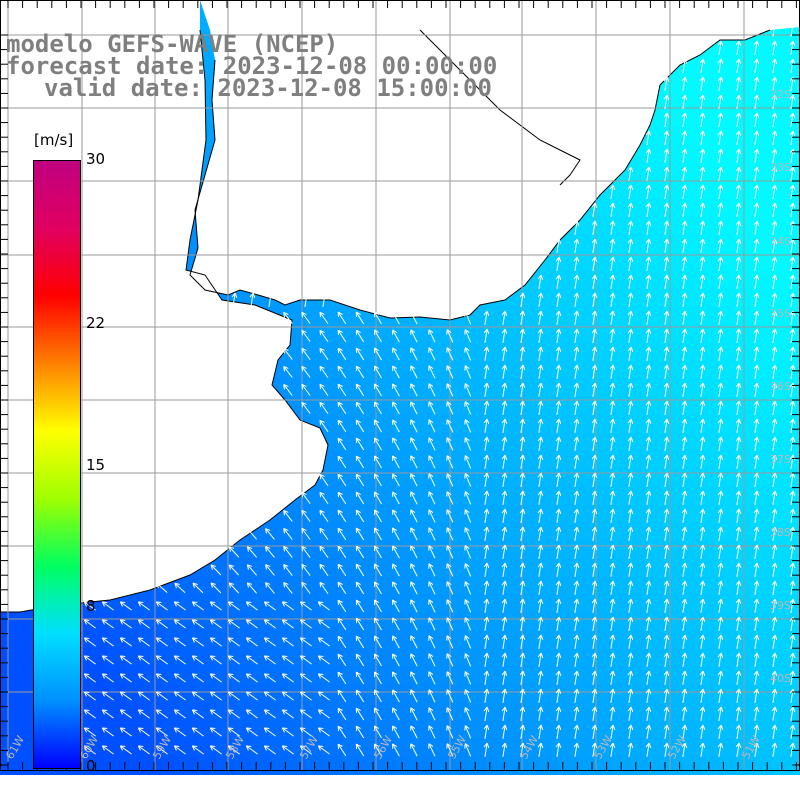 This screenshot has width=800, height=800. What do you see at coordinates (780, 605) in the screenshot?
I see `lat-label: 39S` at bounding box center [780, 605].